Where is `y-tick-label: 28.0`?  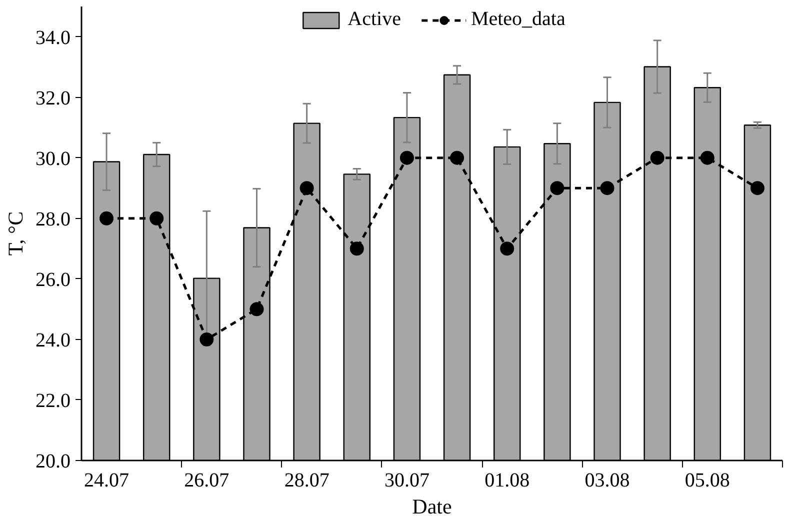
y-tick-label: 28.0 is located at coordinates (53, 219).